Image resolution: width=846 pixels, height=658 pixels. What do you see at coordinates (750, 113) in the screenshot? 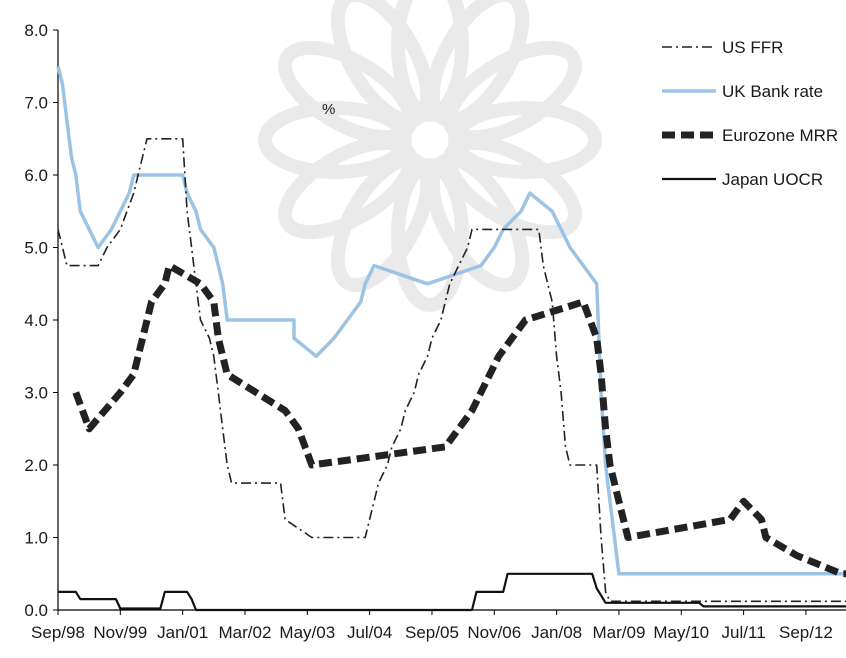
I see `legend: US FFR UK Bank rate Eurozone MRR Japan UOCR` at bounding box center [750, 113].